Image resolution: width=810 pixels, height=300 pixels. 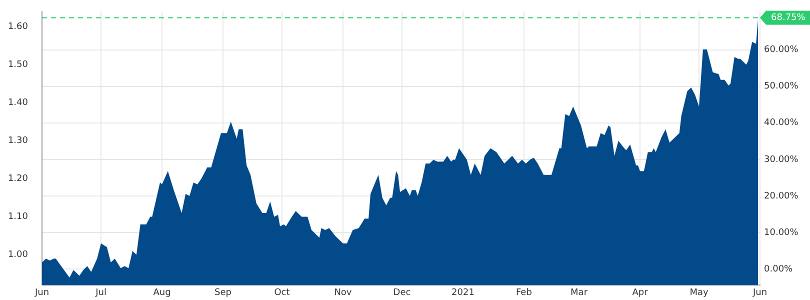 What do you see at coordinates (223, 293) in the screenshot?
I see `x-tick-label: Sep` at bounding box center [223, 293].